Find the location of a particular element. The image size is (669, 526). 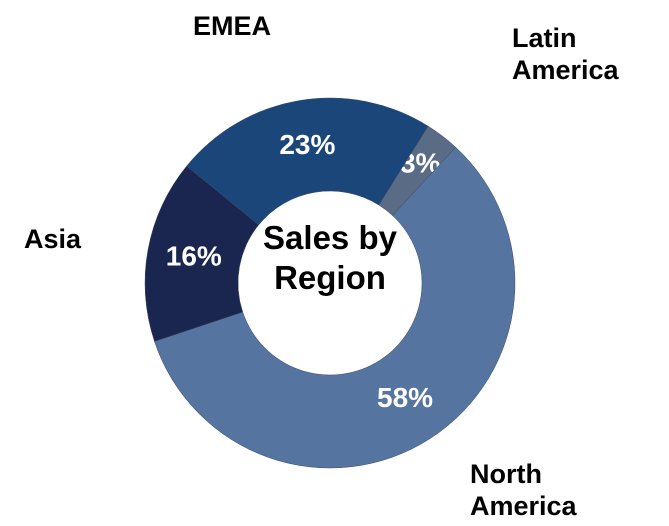

value-label: 23% is located at coordinates (307, 144).